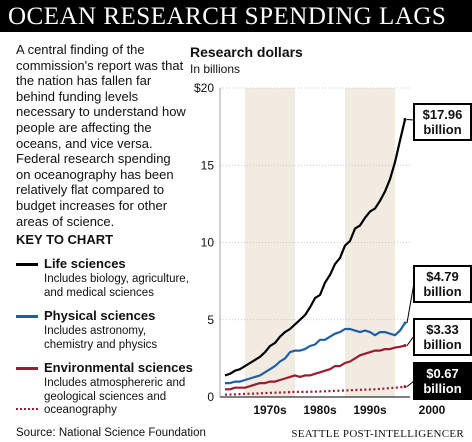 The image size is (472, 442). I want to click on annotation-environmental-text: $3.33 billion, so click(442, 337).